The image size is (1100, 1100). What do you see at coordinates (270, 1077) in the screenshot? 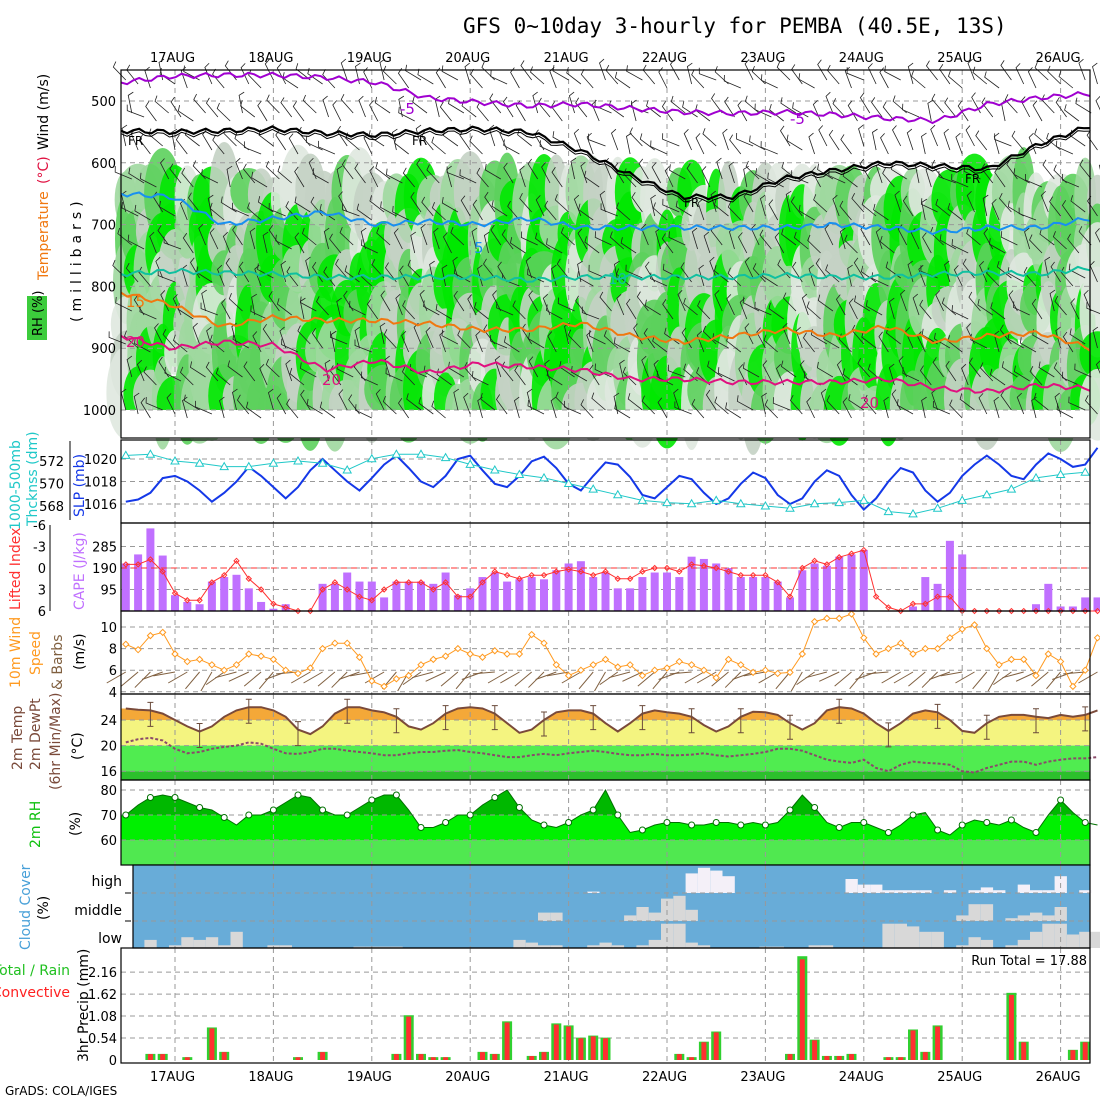
I see `date-label-bottom: 18AUG` at bounding box center [270, 1077].